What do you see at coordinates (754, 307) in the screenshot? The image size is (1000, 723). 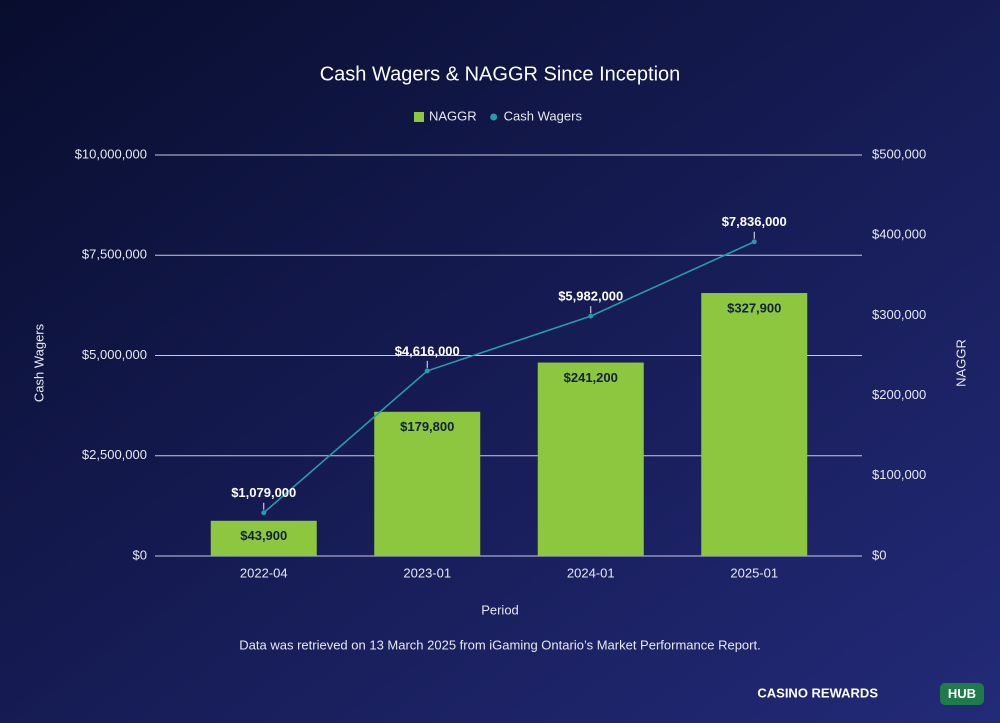 I see `bar-value-label: $327,900` at bounding box center [754, 307].